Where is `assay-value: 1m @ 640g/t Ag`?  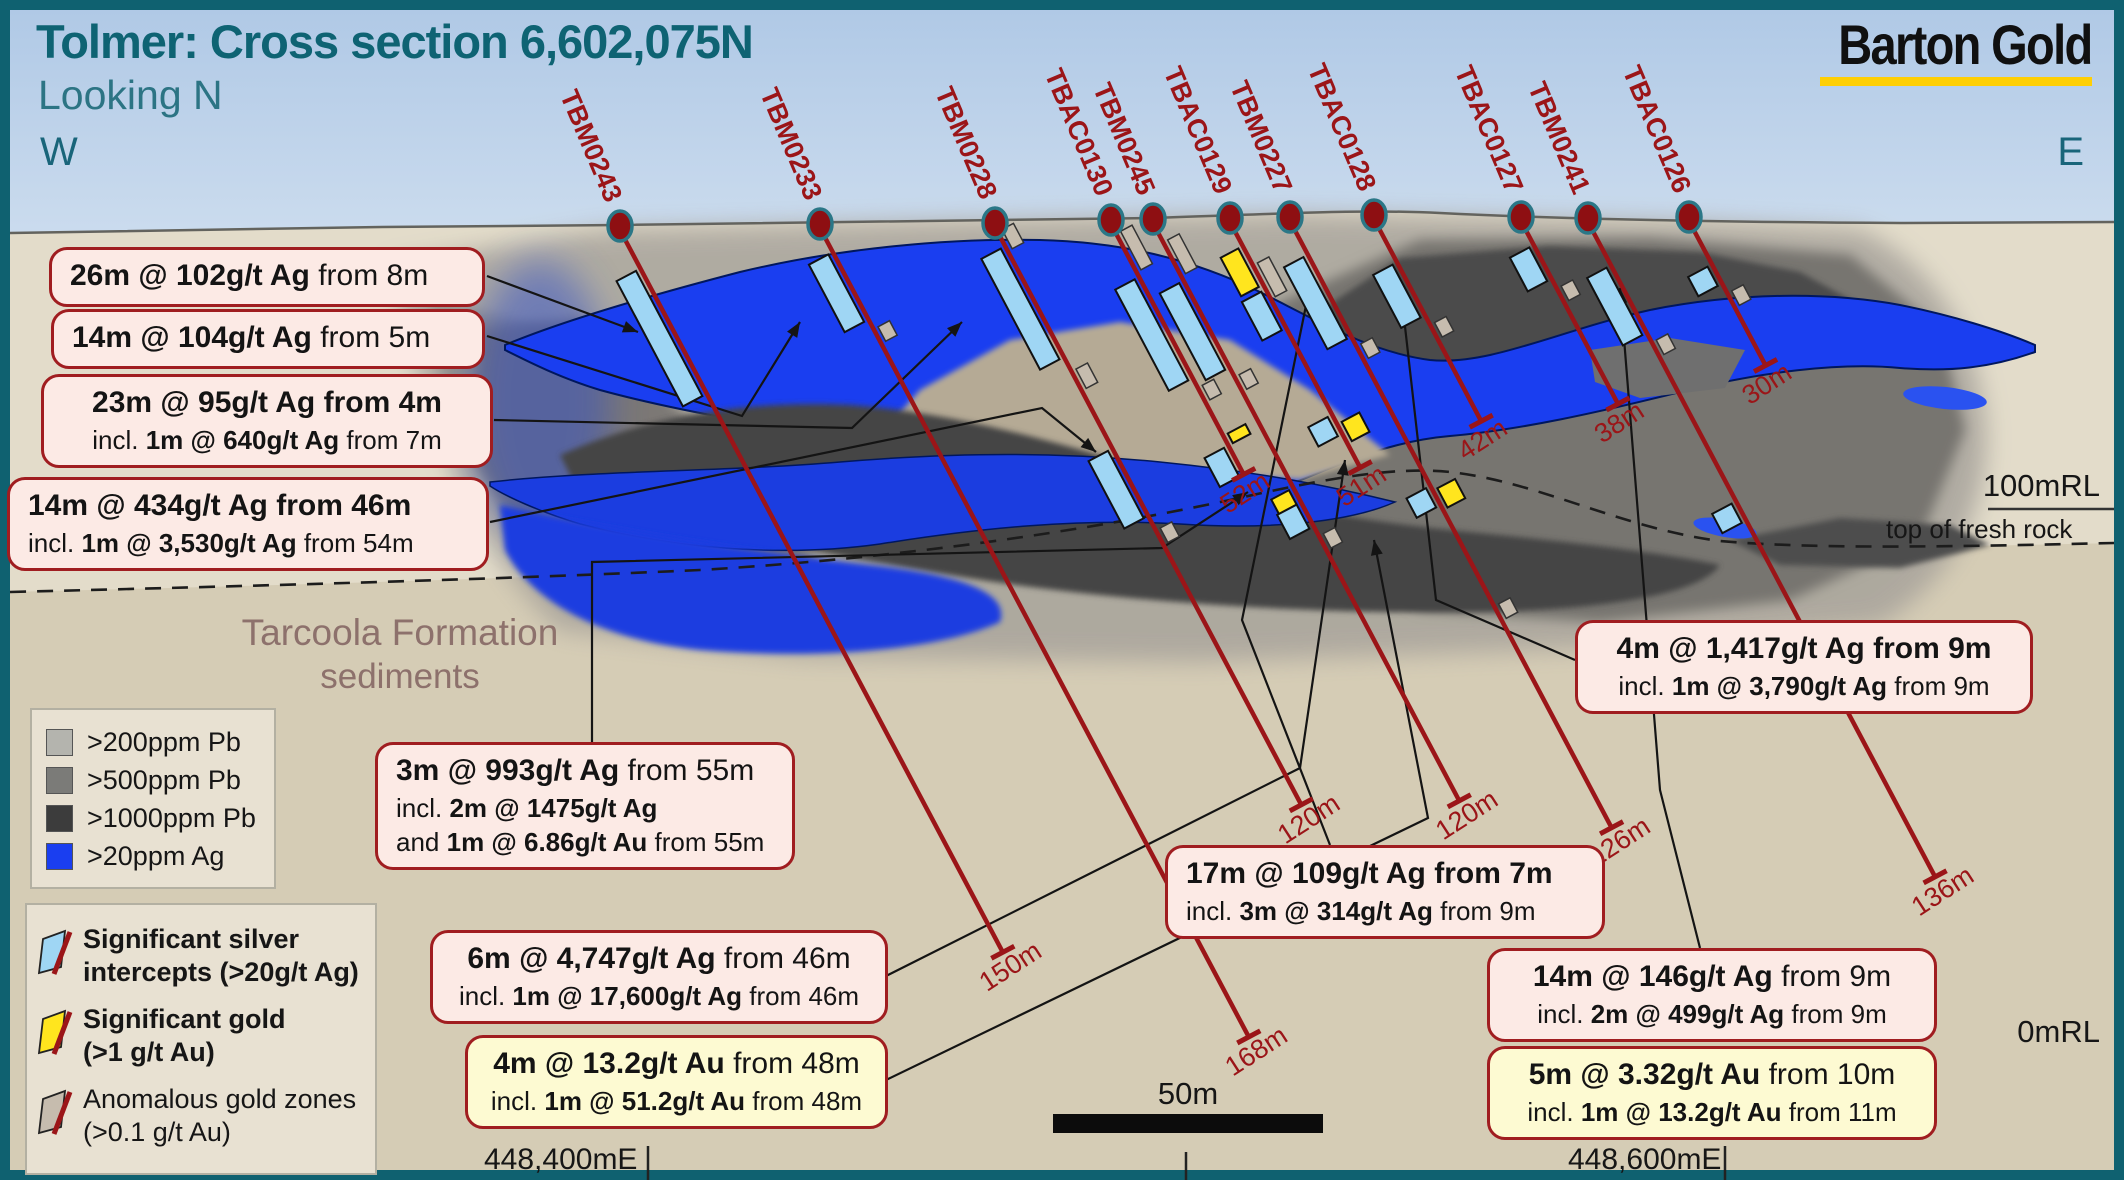
assay-value: 1m @ 640g/t Ag is located at coordinates (242, 439).